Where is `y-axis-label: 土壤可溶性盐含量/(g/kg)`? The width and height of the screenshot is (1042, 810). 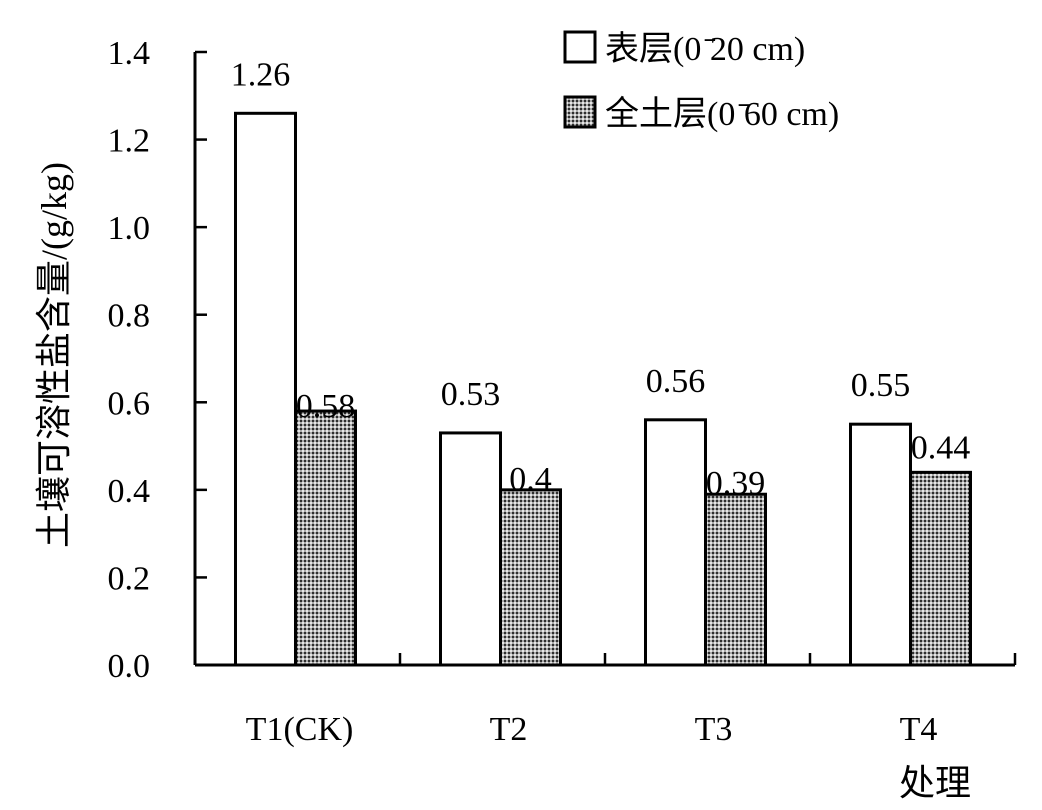 y-axis-label: 土壤可溶性盐含量/(g/kg) is located at coordinates (54, 355).